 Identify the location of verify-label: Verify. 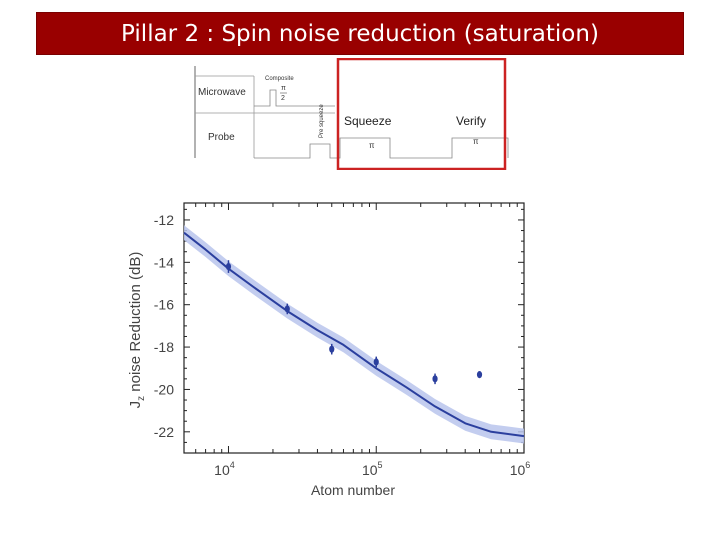
(471, 121).